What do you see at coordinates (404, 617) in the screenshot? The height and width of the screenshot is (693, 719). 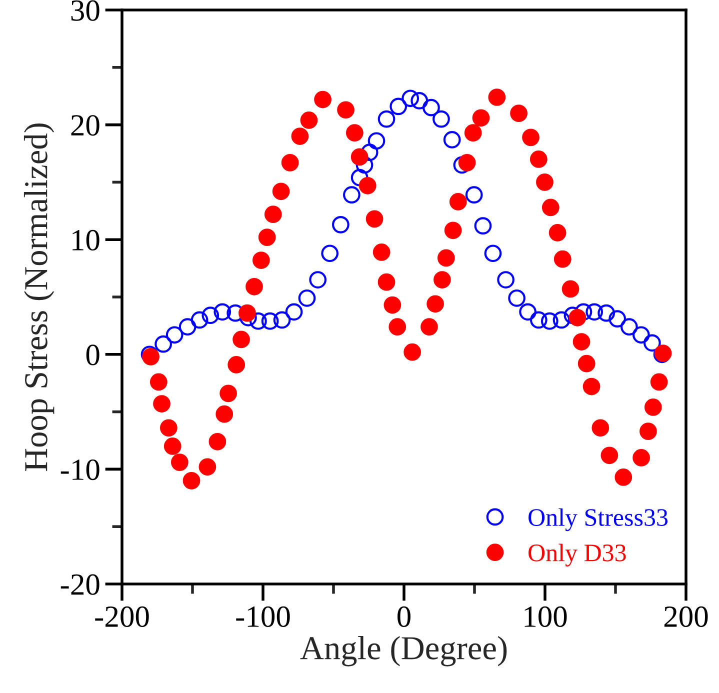 I see `x-tick-label: 0` at bounding box center [404, 617].